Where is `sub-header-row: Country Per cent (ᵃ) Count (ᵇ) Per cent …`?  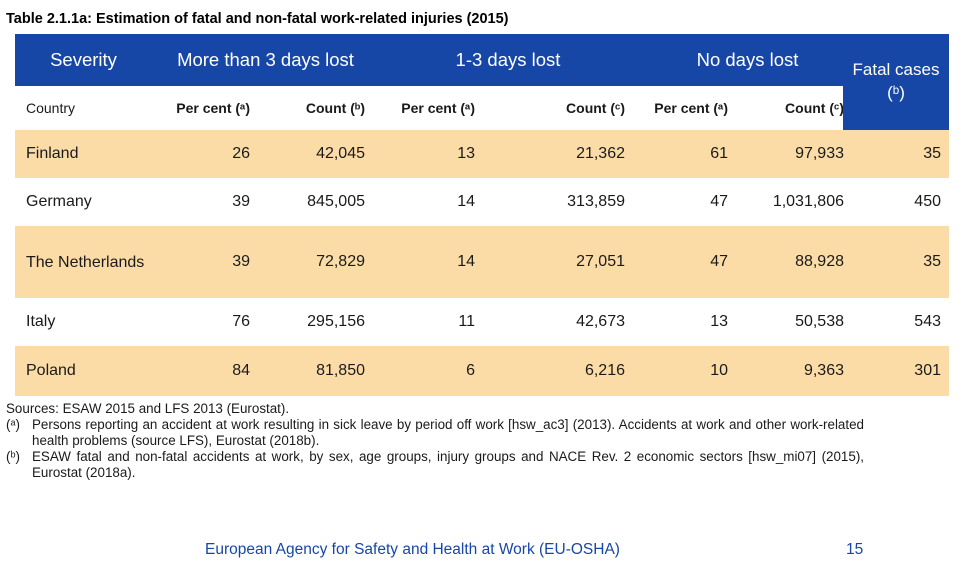 sub-header-row: Country Per cent (ᵃ) Count (ᵇ) Per cent … is located at coordinates (482, 108).